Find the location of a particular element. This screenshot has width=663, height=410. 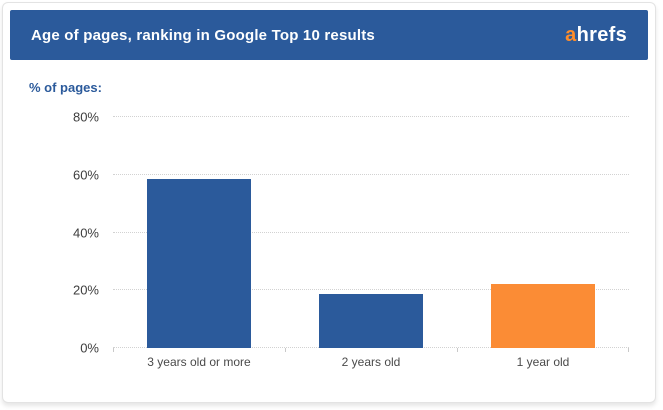

bar-2-years-old is located at coordinates (370, 321).